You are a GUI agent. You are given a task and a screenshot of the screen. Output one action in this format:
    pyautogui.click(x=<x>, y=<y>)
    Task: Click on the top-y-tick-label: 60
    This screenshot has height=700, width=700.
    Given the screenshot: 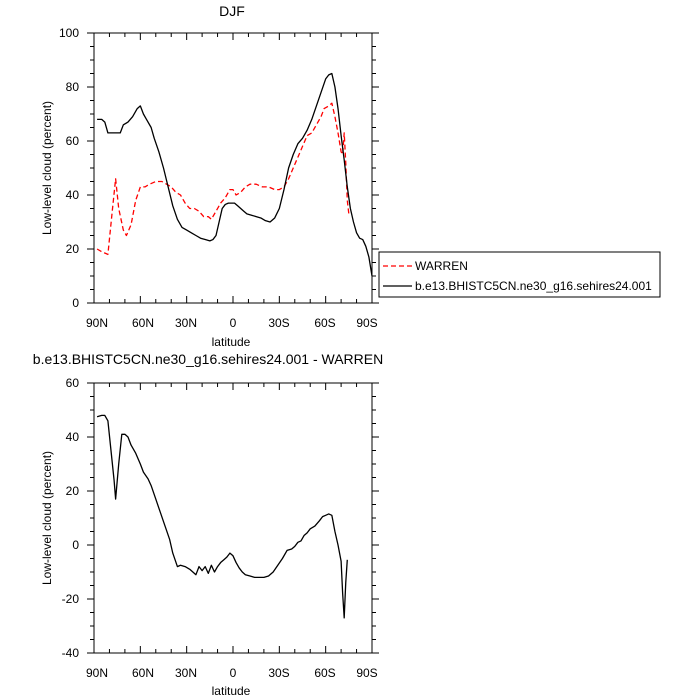 What is the action you would take?
    pyautogui.click(x=73, y=141)
    